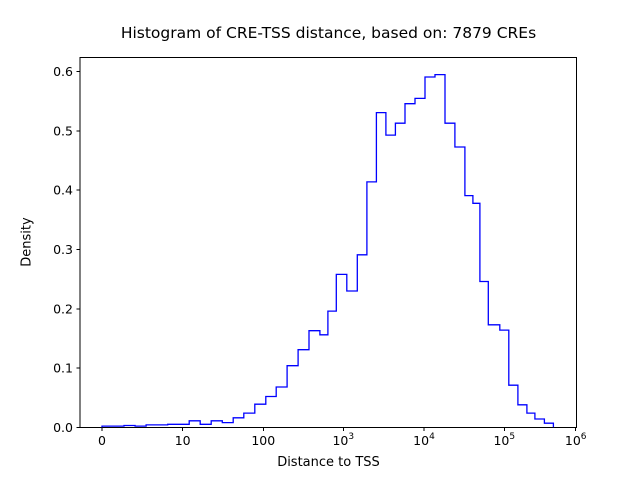  What do you see at coordinates (63, 131) in the screenshot?
I see `y-tick-label: 0.5` at bounding box center [63, 131].